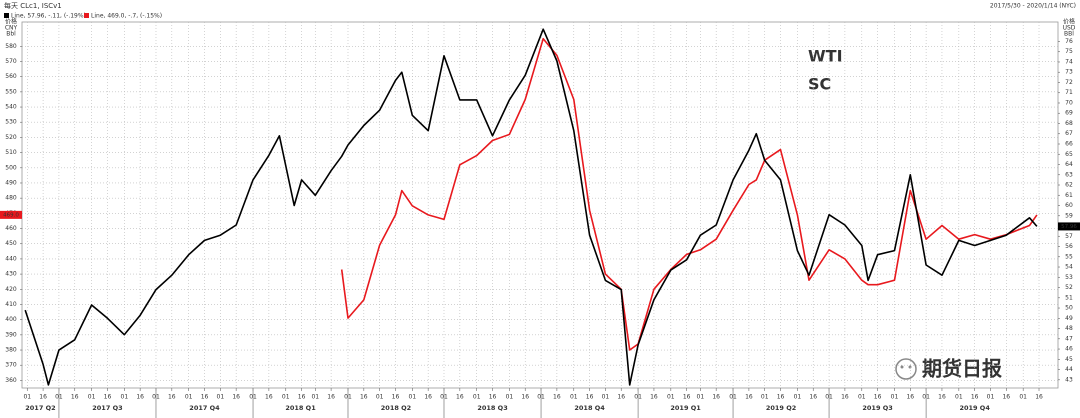 This screenshot has width=1080, height=418. Describe the element at coordinates (11, 304) in the screenshot. I see `y-tick-label: 410` at that location.